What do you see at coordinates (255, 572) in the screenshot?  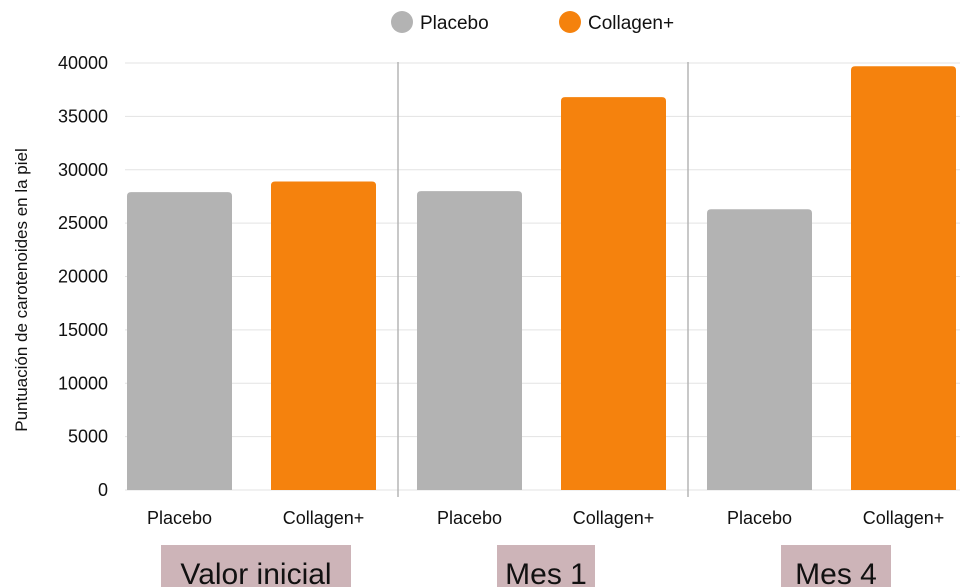 I see `group-label: Valor inicial` at bounding box center [255, 572].